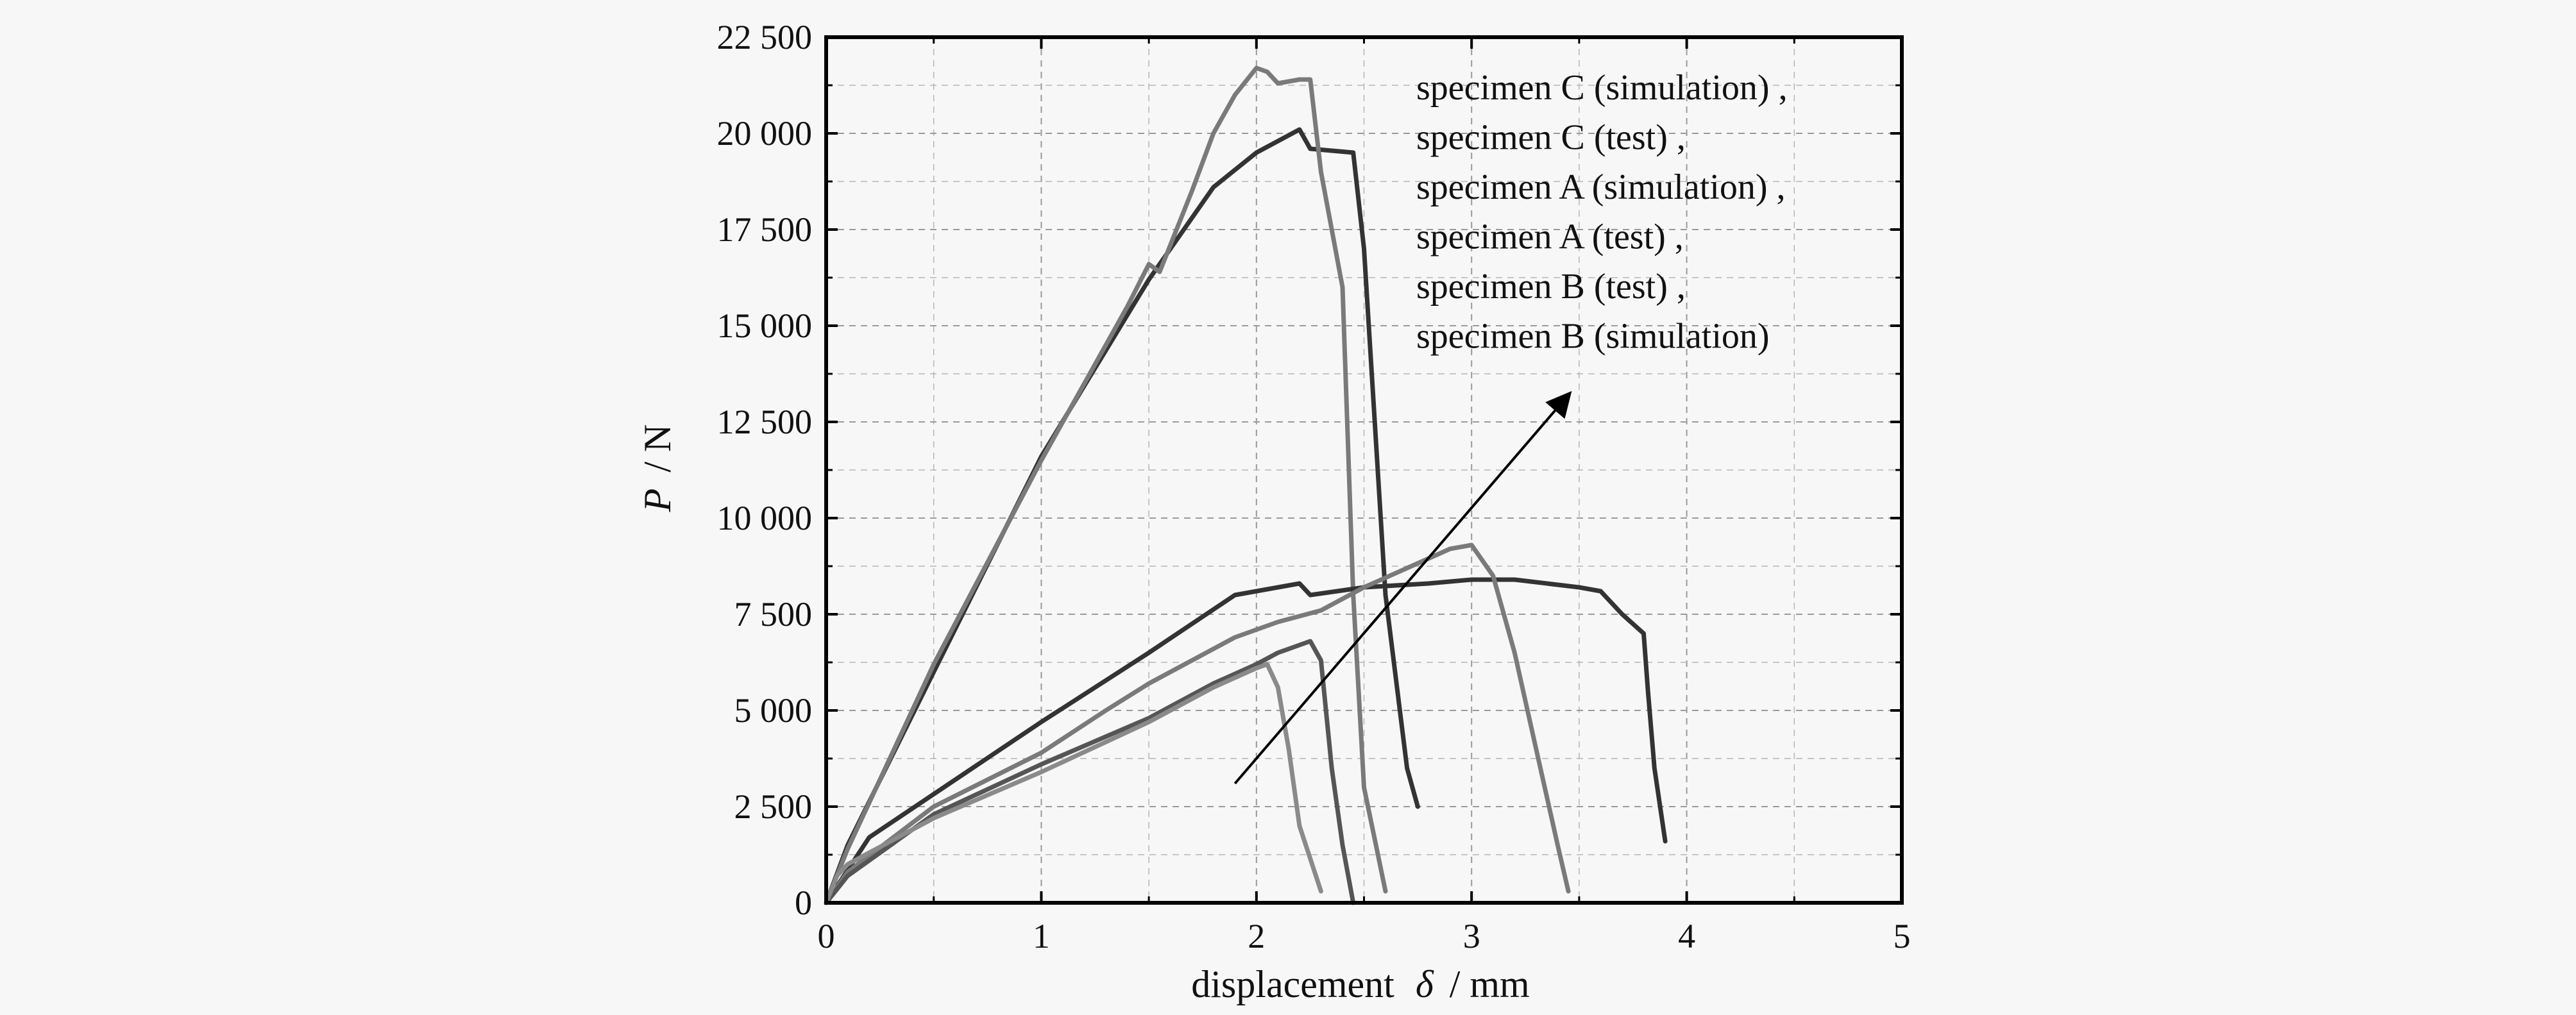 This screenshot has height=1015, width=2576. Describe the element at coordinates (1593, 337) in the screenshot. I see `legend-entry-6: specimen B (simulation)` at that location.